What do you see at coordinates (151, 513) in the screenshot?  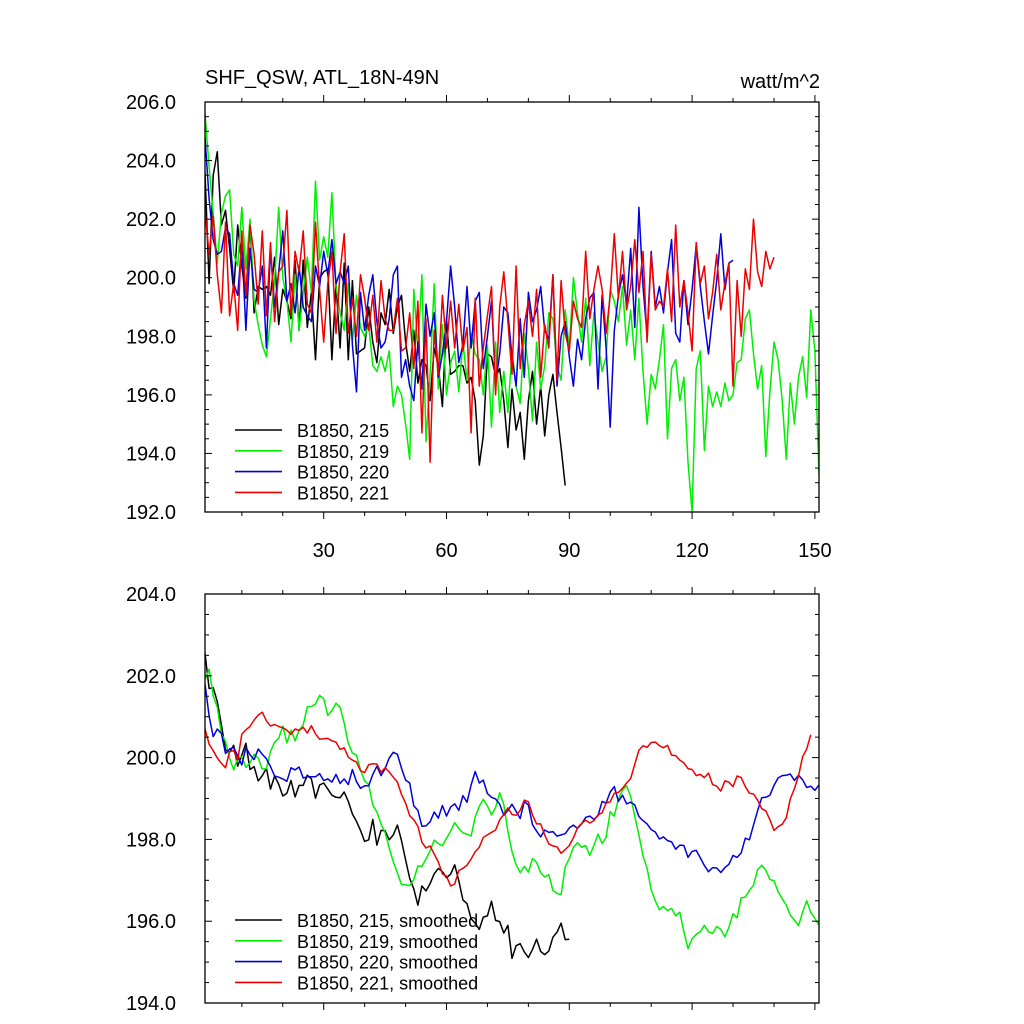 I see `y-tick-label: 192.0` at bounding box center [151, 513].